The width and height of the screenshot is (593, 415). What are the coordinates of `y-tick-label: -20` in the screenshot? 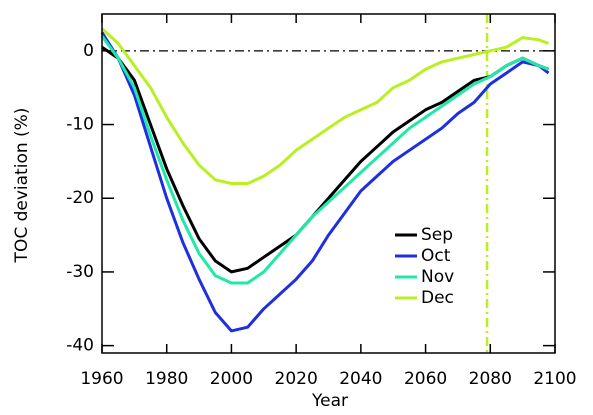 It's located at (80, 198).